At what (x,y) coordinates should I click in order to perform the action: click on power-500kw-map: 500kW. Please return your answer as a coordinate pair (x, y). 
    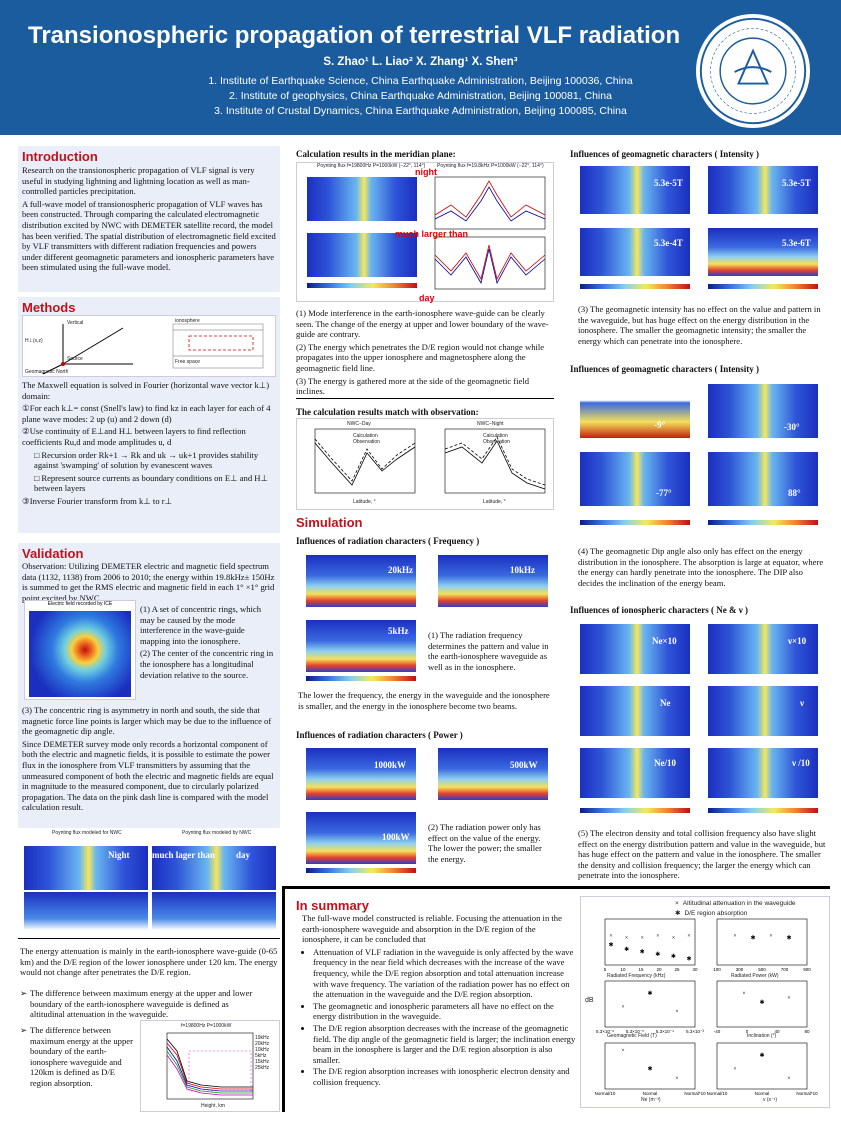
    Looking at the image, I should click on (493, 774).